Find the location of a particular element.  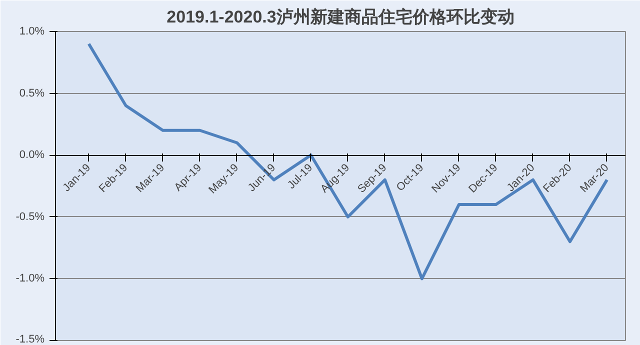

chart-title: 2019.1-2020.3泸州新建商品住宅价格环比变动 is located at coordinates (340, 17).